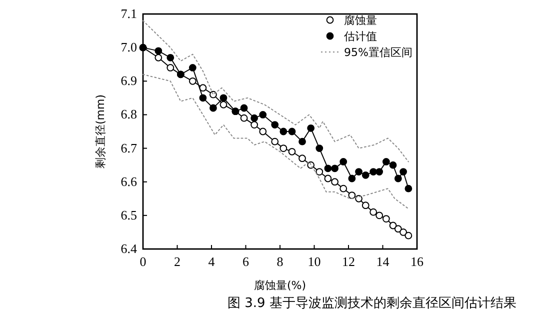  What do you see at coordinates (128, 13) in the screenshot?
I see `y-tick-label: 7.1` at bounding box center [128, 13].